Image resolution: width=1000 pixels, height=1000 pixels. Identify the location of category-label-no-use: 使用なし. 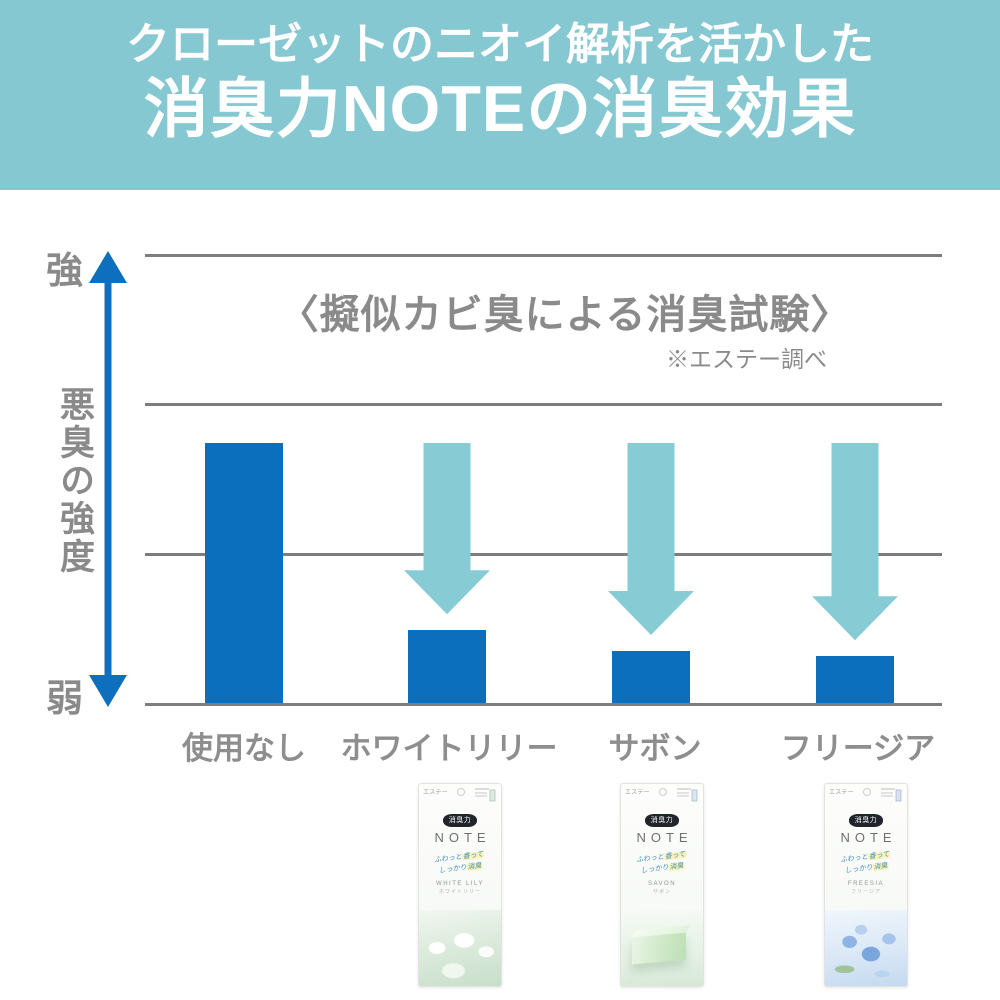
(244, 748).